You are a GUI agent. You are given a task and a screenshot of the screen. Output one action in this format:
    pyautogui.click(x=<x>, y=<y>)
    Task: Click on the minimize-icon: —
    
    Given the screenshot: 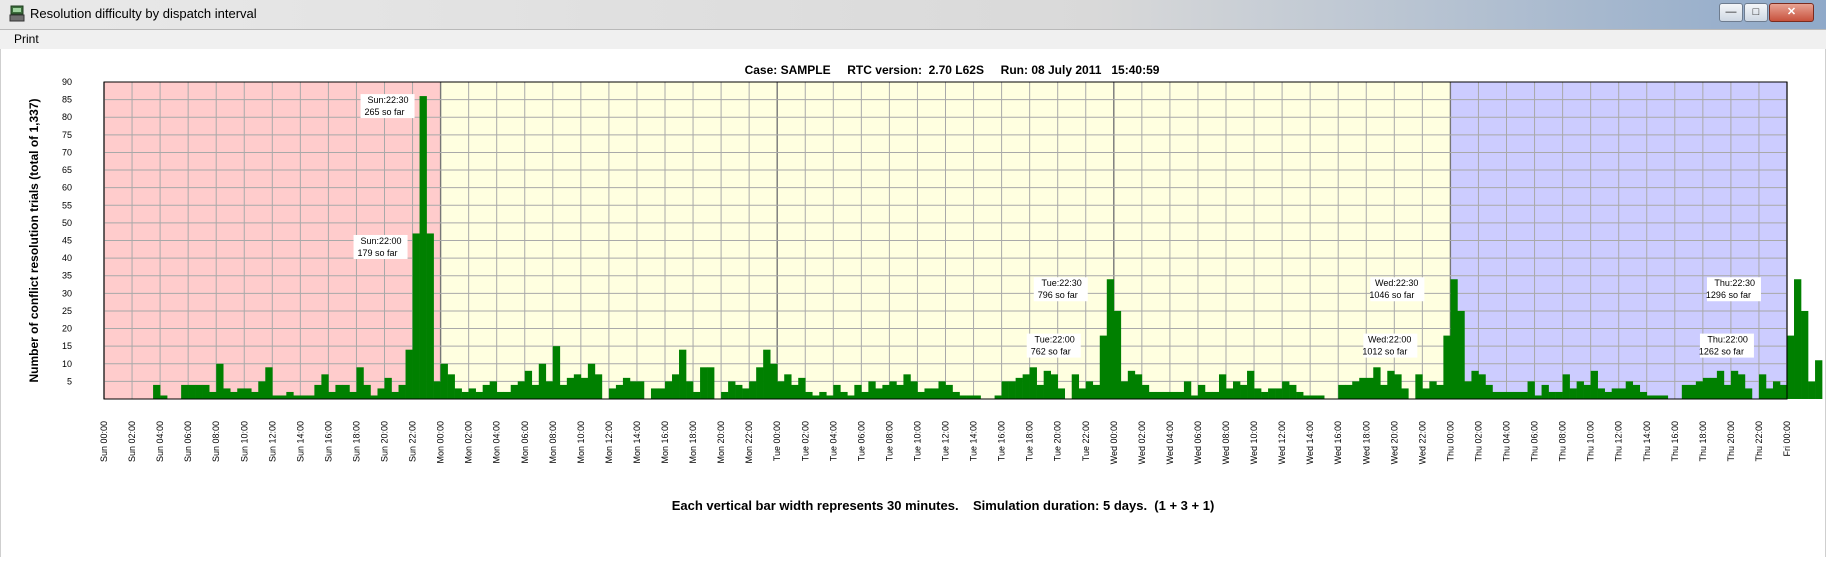 What is the action you would take?
    pyautogui.click(x=1731, y=12)
    